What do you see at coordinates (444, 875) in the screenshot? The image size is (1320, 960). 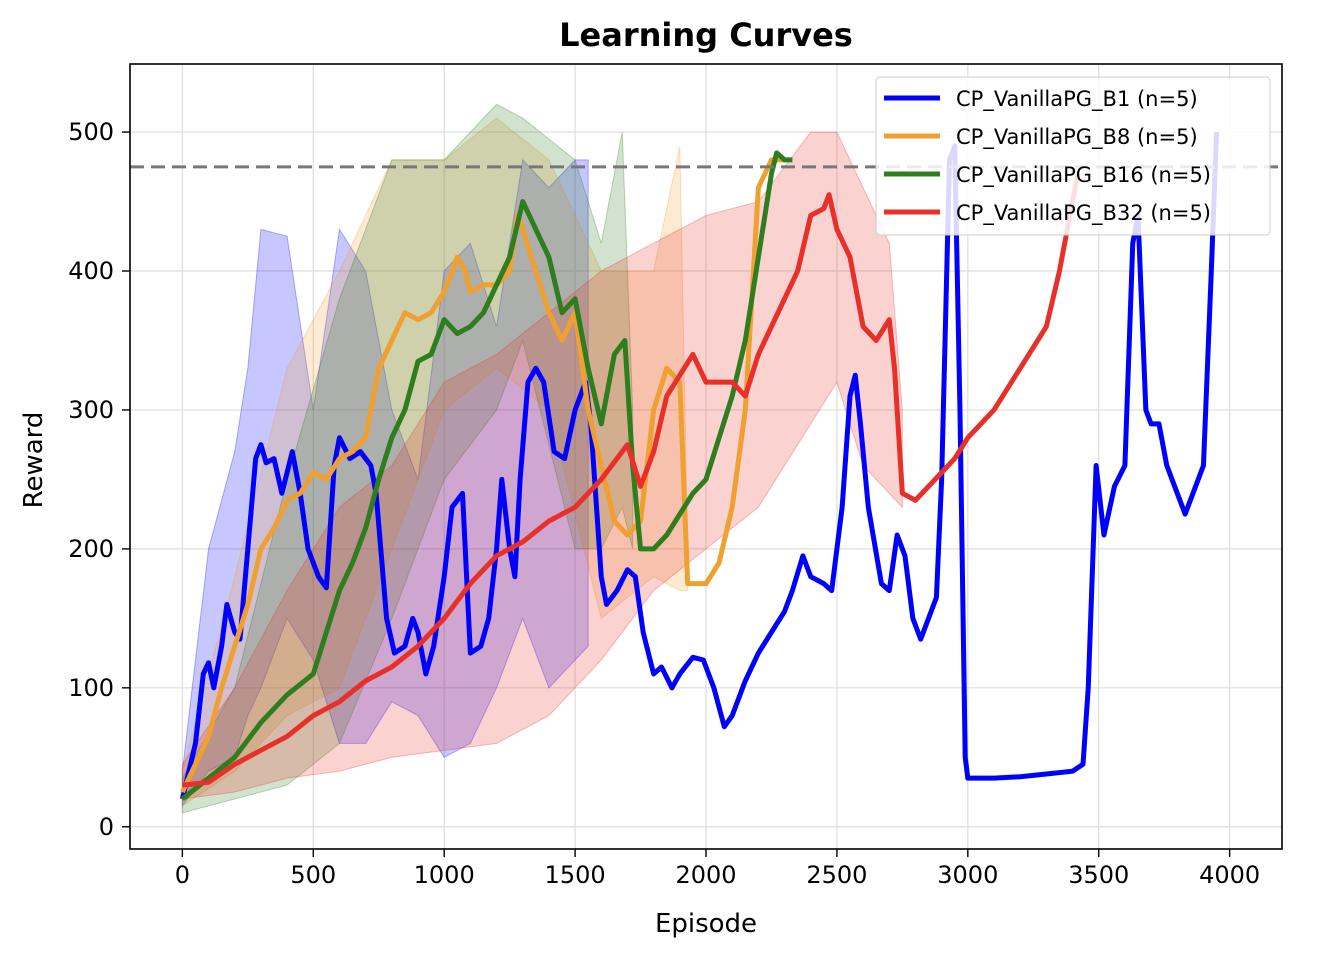 I see `x-tick-label: 1000` at bounding box center [444, 875].